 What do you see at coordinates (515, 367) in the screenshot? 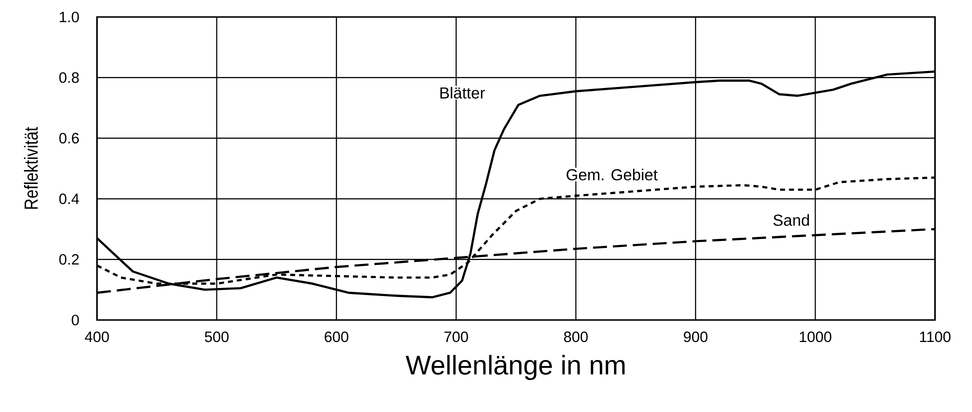
I see `x-axis-title: Wellenlänge in nm` at bounding box center [515, 367].